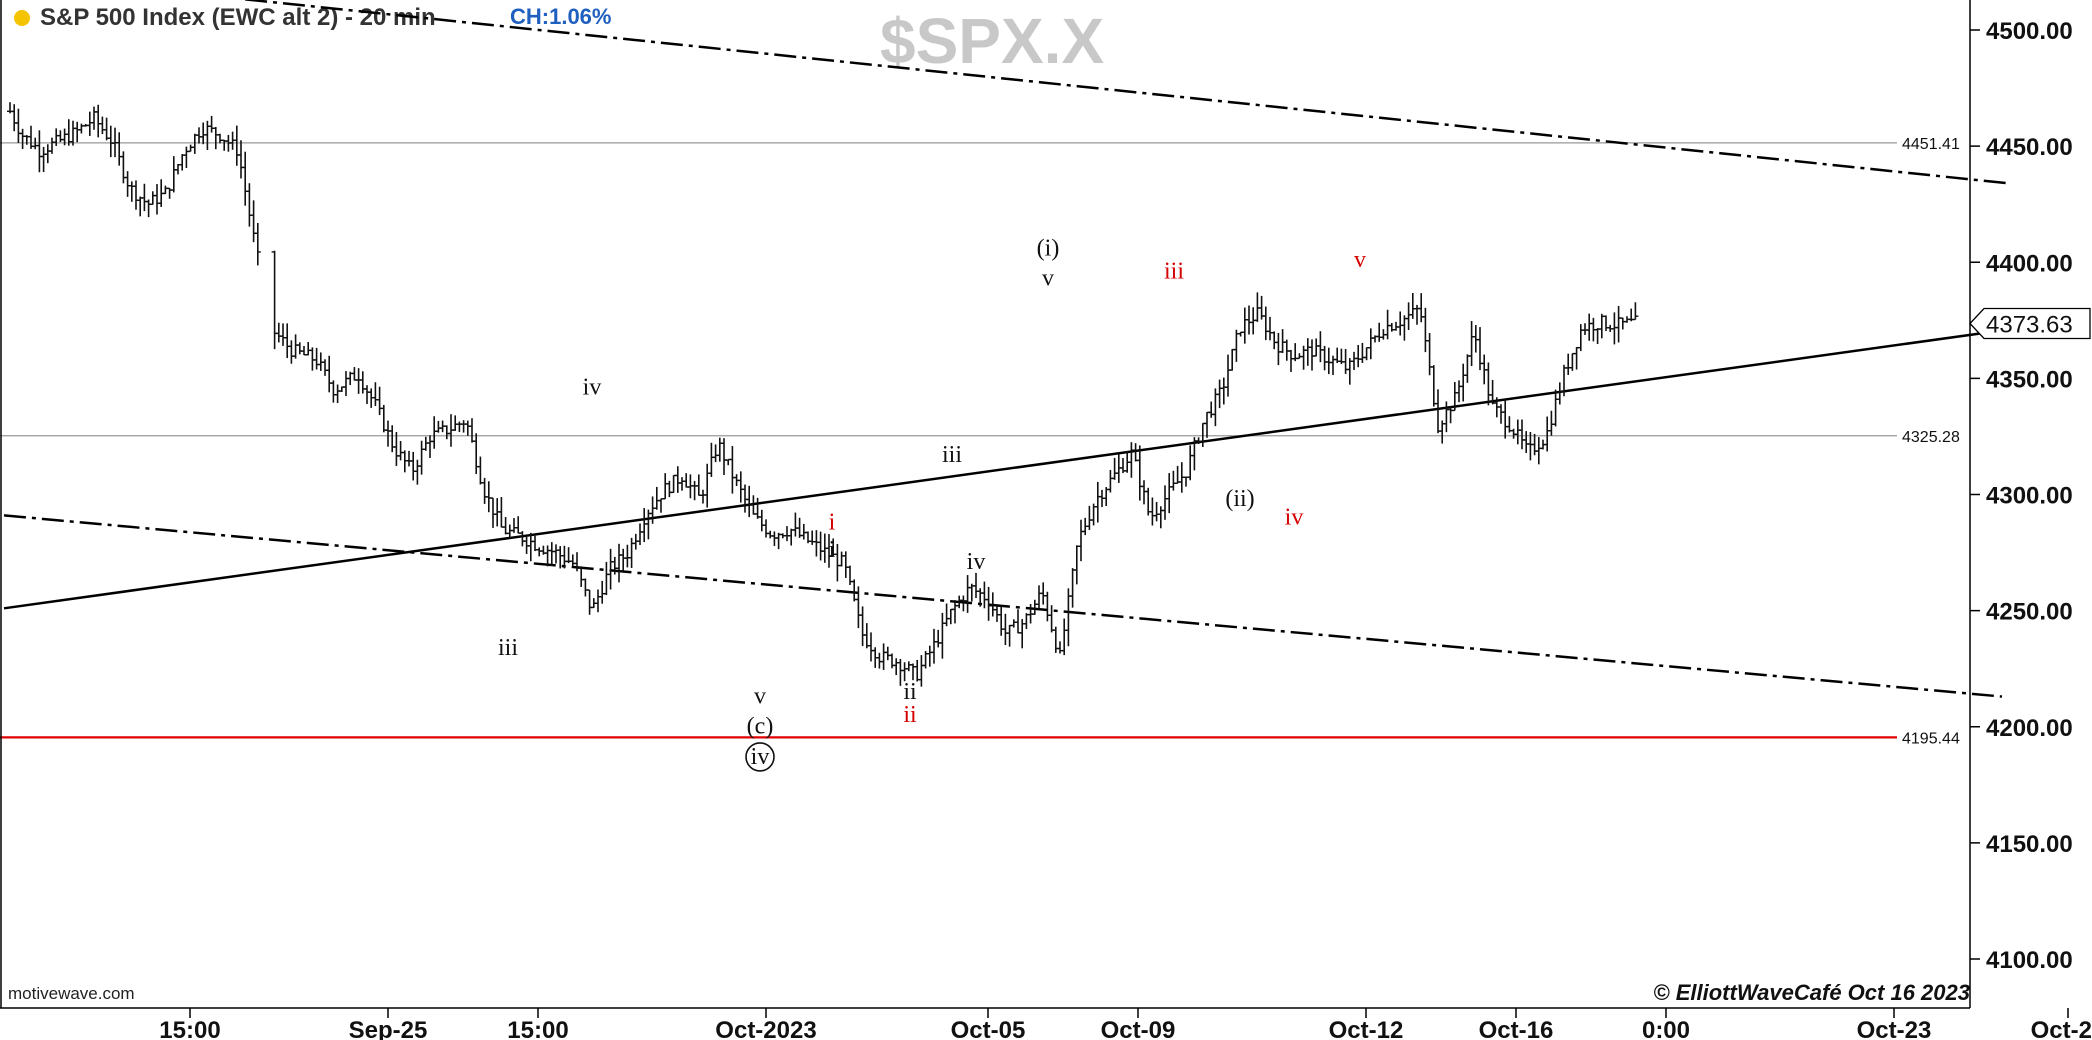 Image resolution: width=2092 pixels, height=1040 pixels. I want to click on y-tick-label-4: 4300.00, so click(2029, 496).